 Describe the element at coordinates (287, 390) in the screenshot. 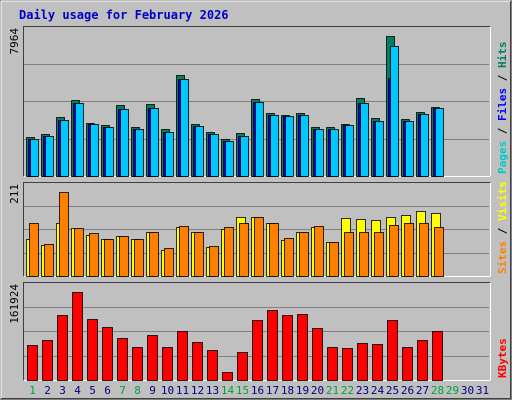

I see `day-label-18: 18` at that location.